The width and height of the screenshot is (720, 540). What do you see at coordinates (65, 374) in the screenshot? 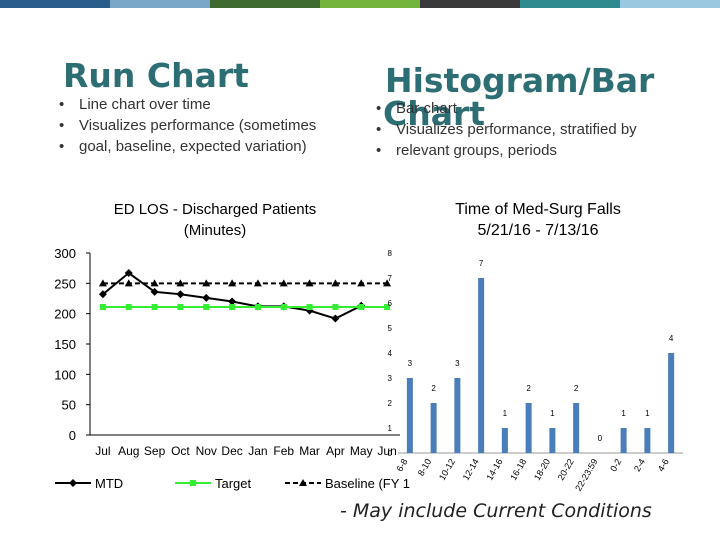
I see `y-tick-label: 100` at bounding box center [65, 374].